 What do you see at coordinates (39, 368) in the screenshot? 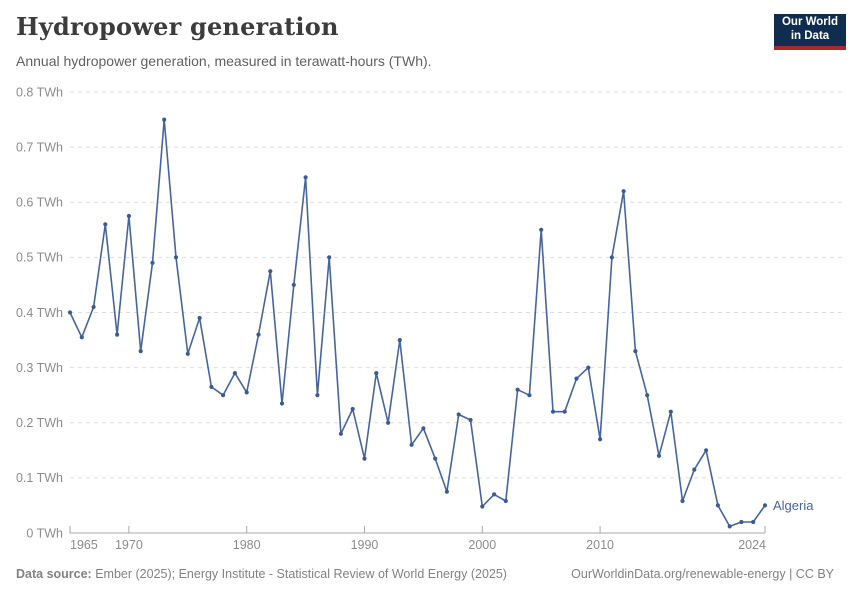
I see `y-axis-label: 0.3 TWh` at bounding box center [39, 368].